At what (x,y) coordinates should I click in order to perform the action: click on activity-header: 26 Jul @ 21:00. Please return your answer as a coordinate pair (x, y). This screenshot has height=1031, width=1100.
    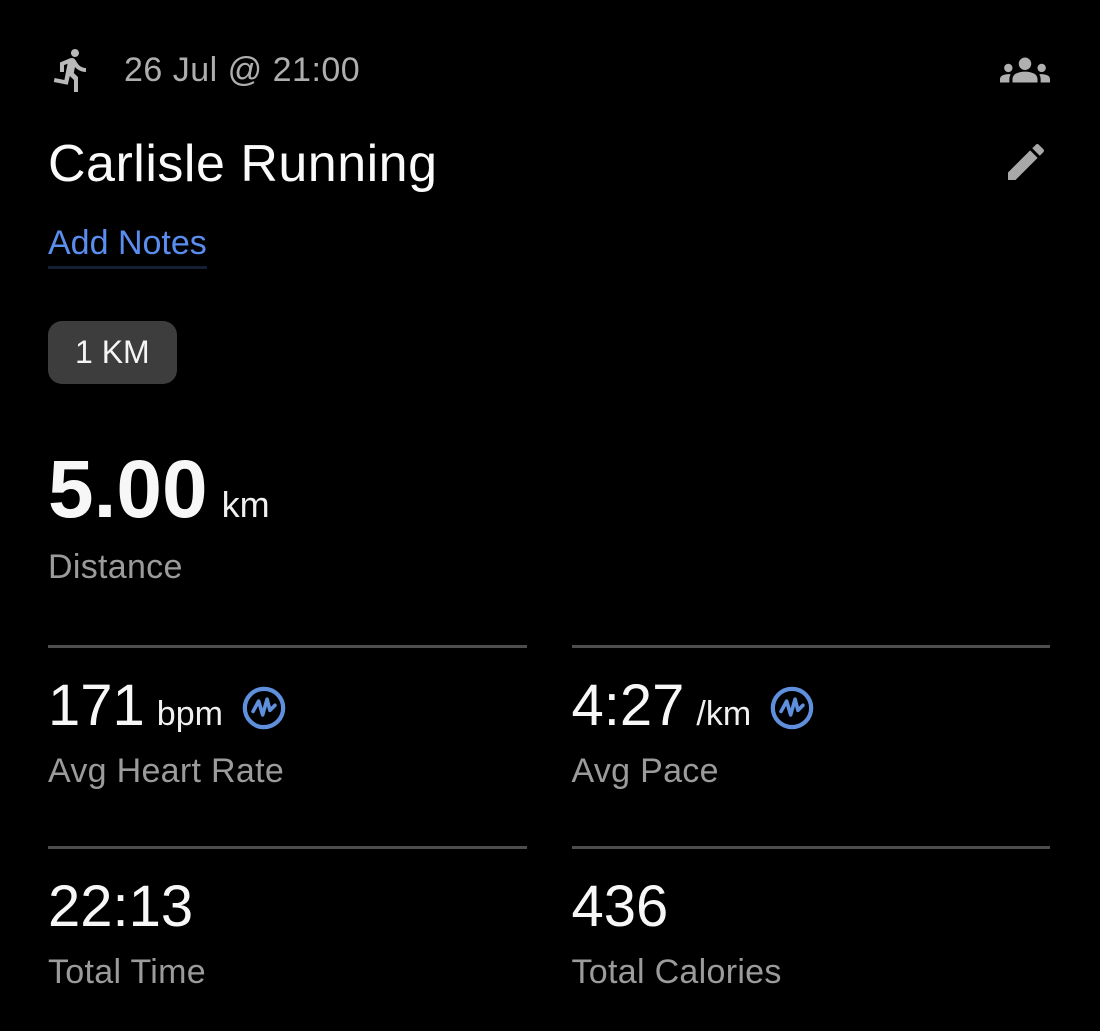
    Looking at the image, I should click on (549, 70).